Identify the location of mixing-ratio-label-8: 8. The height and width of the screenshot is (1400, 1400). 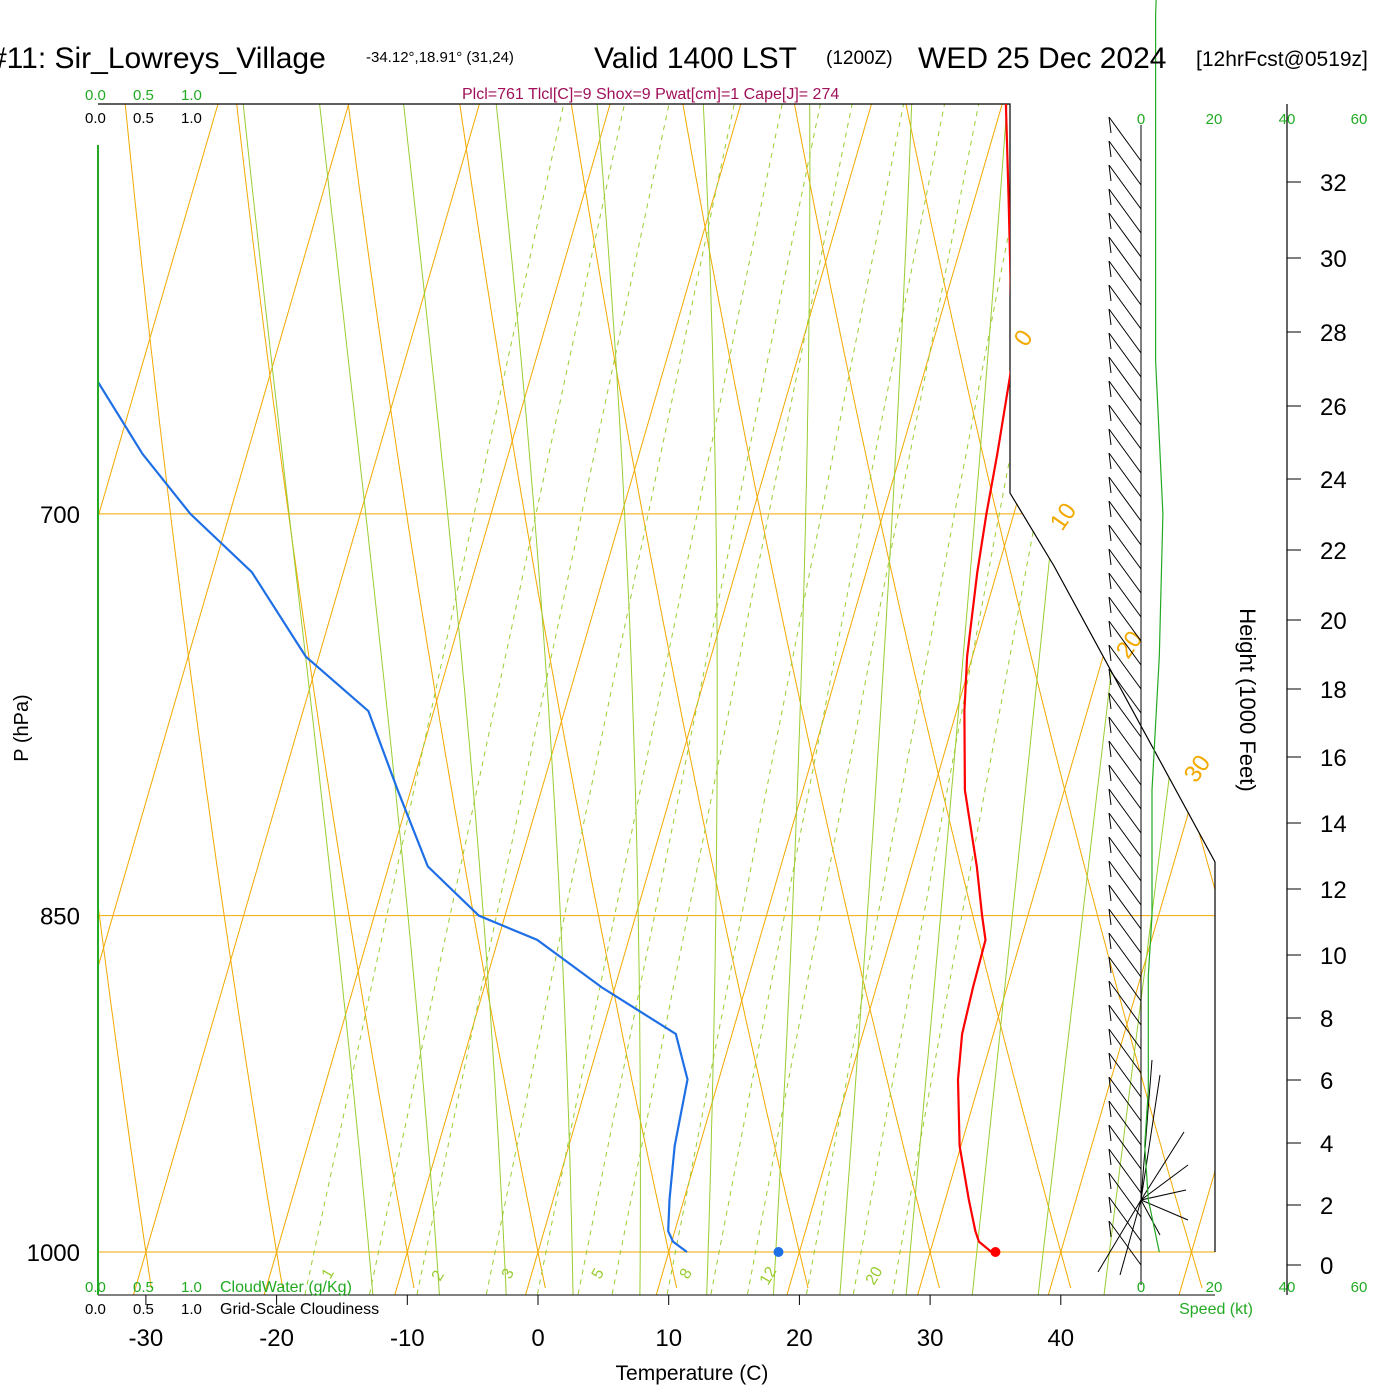
(686, 1274).